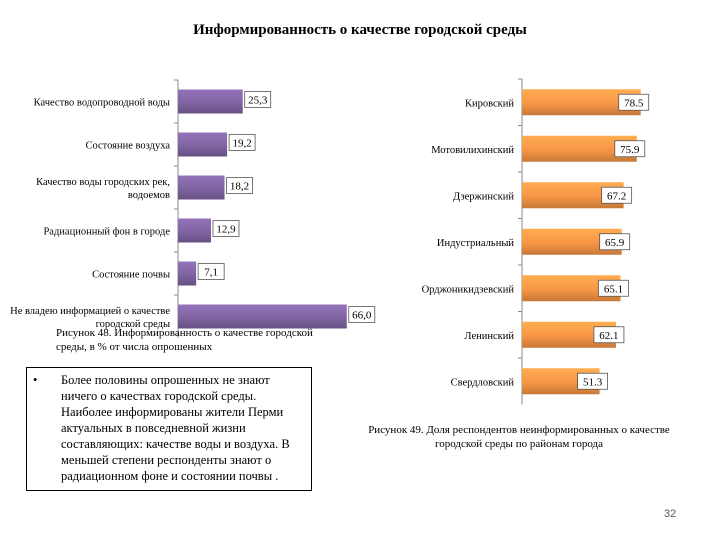  Describe the element at coordinates (468, 289) in the screenshot. I see `category-label: Орджоникидзевский` at that location.